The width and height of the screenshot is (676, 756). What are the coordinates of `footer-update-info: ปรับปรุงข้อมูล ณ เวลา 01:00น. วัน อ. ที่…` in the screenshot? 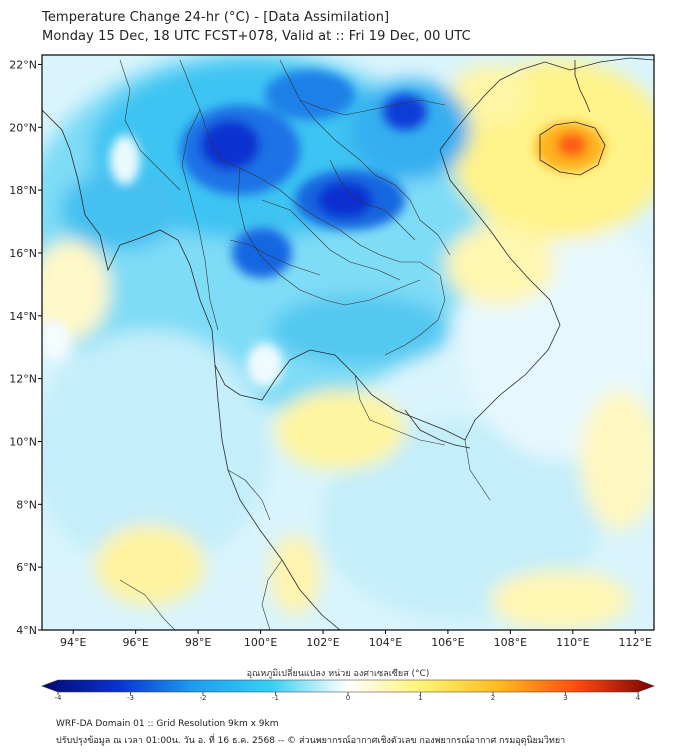 It's located at (311, 741).